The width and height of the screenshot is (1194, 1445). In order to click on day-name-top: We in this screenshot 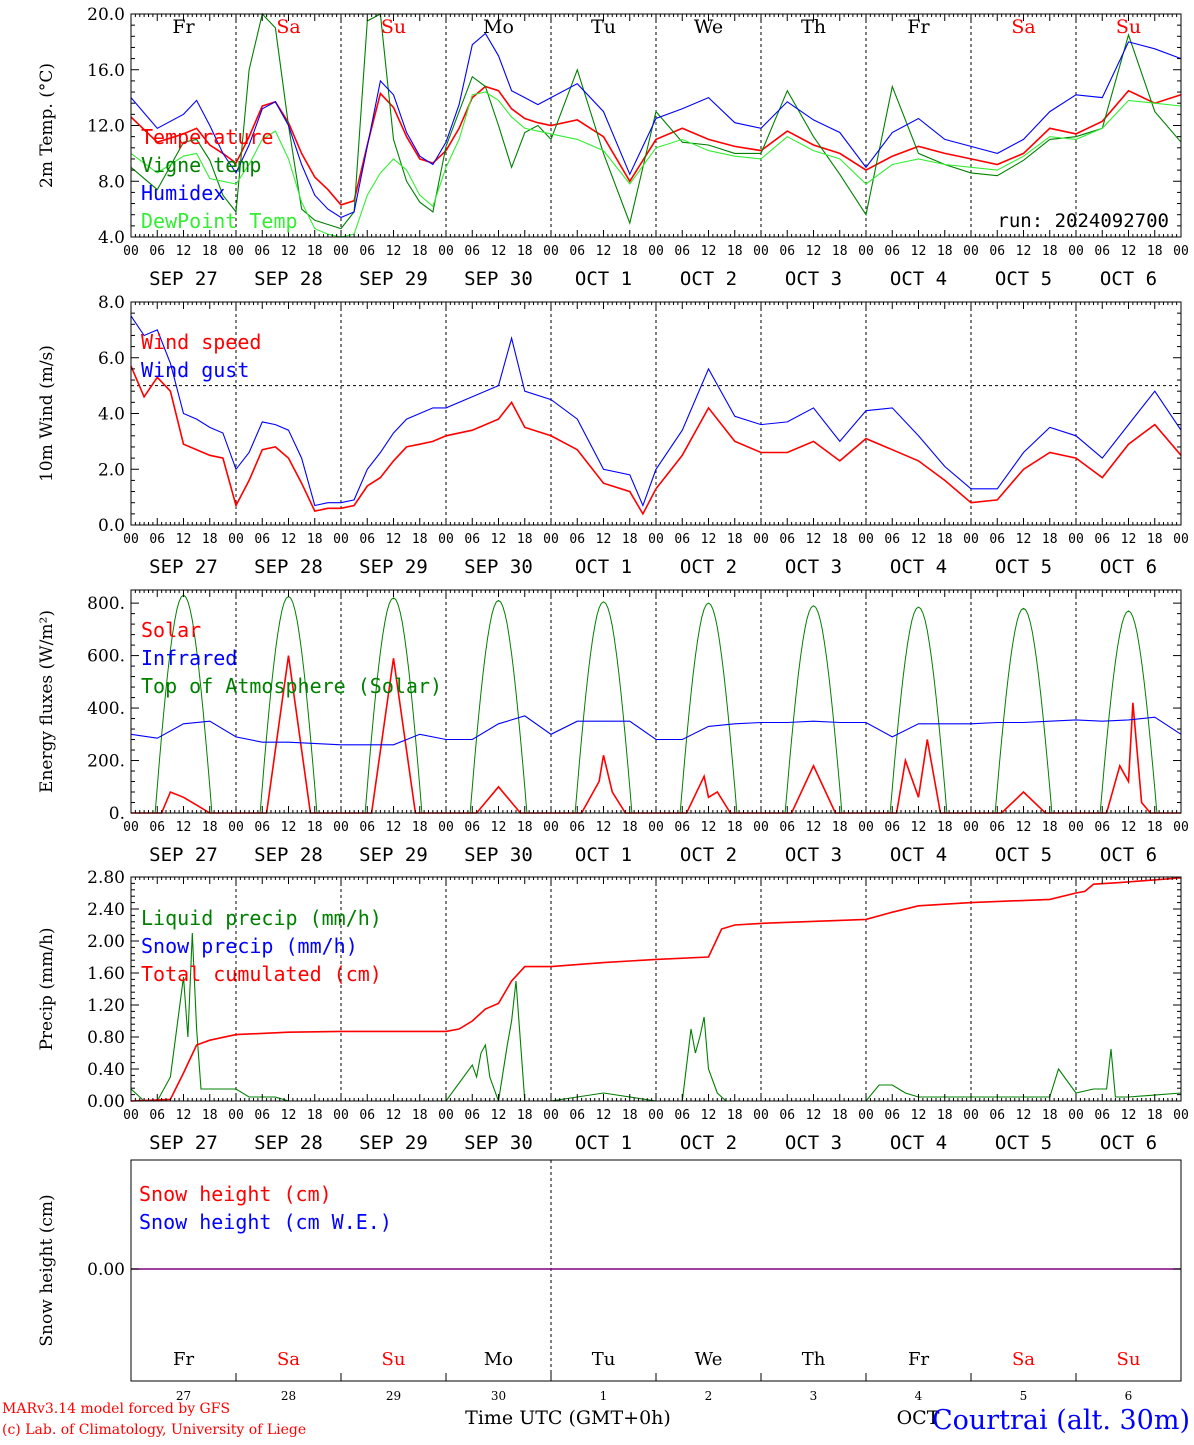, I will do `click(708, 27)`.